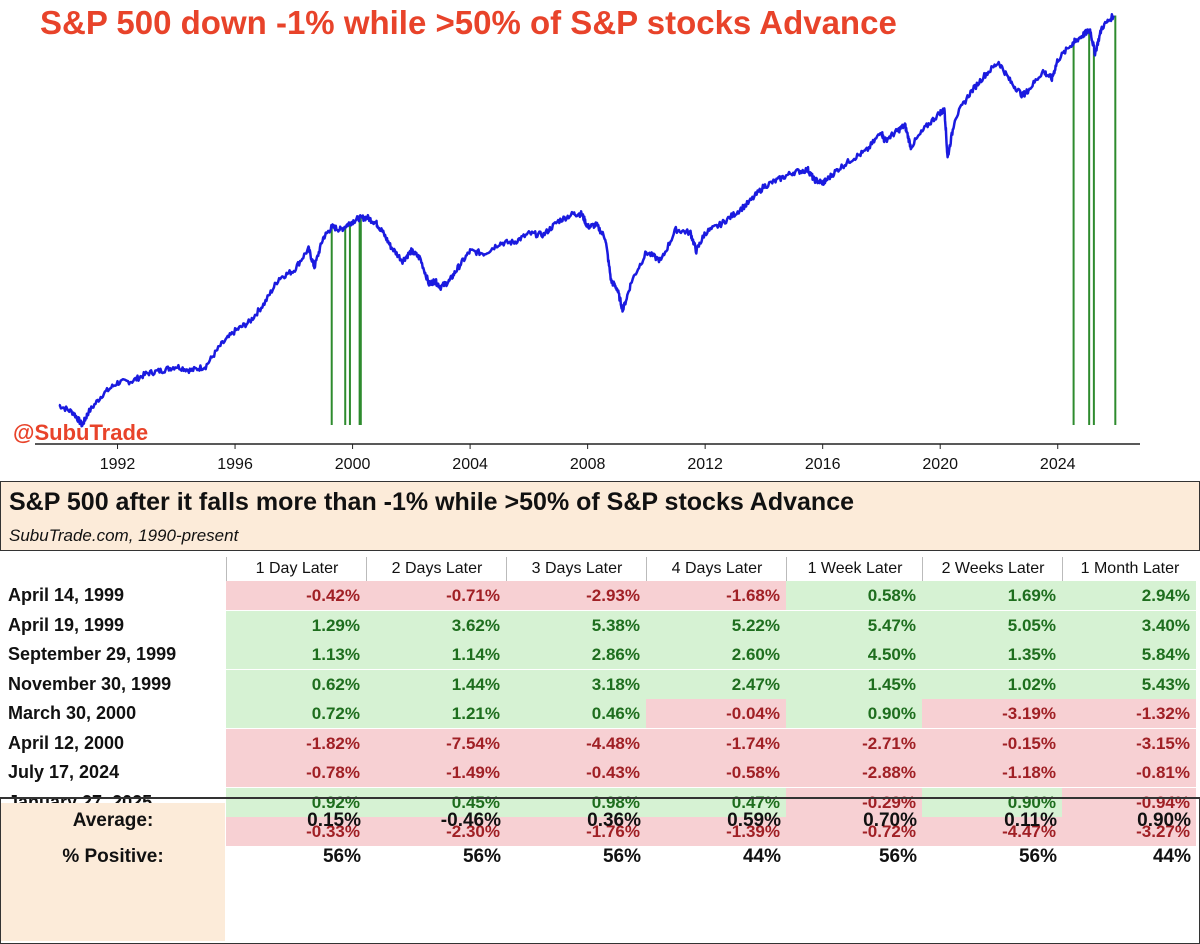 The height and width of the screenshot is (944, 1200). I want to click on x-tick-label-2: 2000, so click(353, 464).